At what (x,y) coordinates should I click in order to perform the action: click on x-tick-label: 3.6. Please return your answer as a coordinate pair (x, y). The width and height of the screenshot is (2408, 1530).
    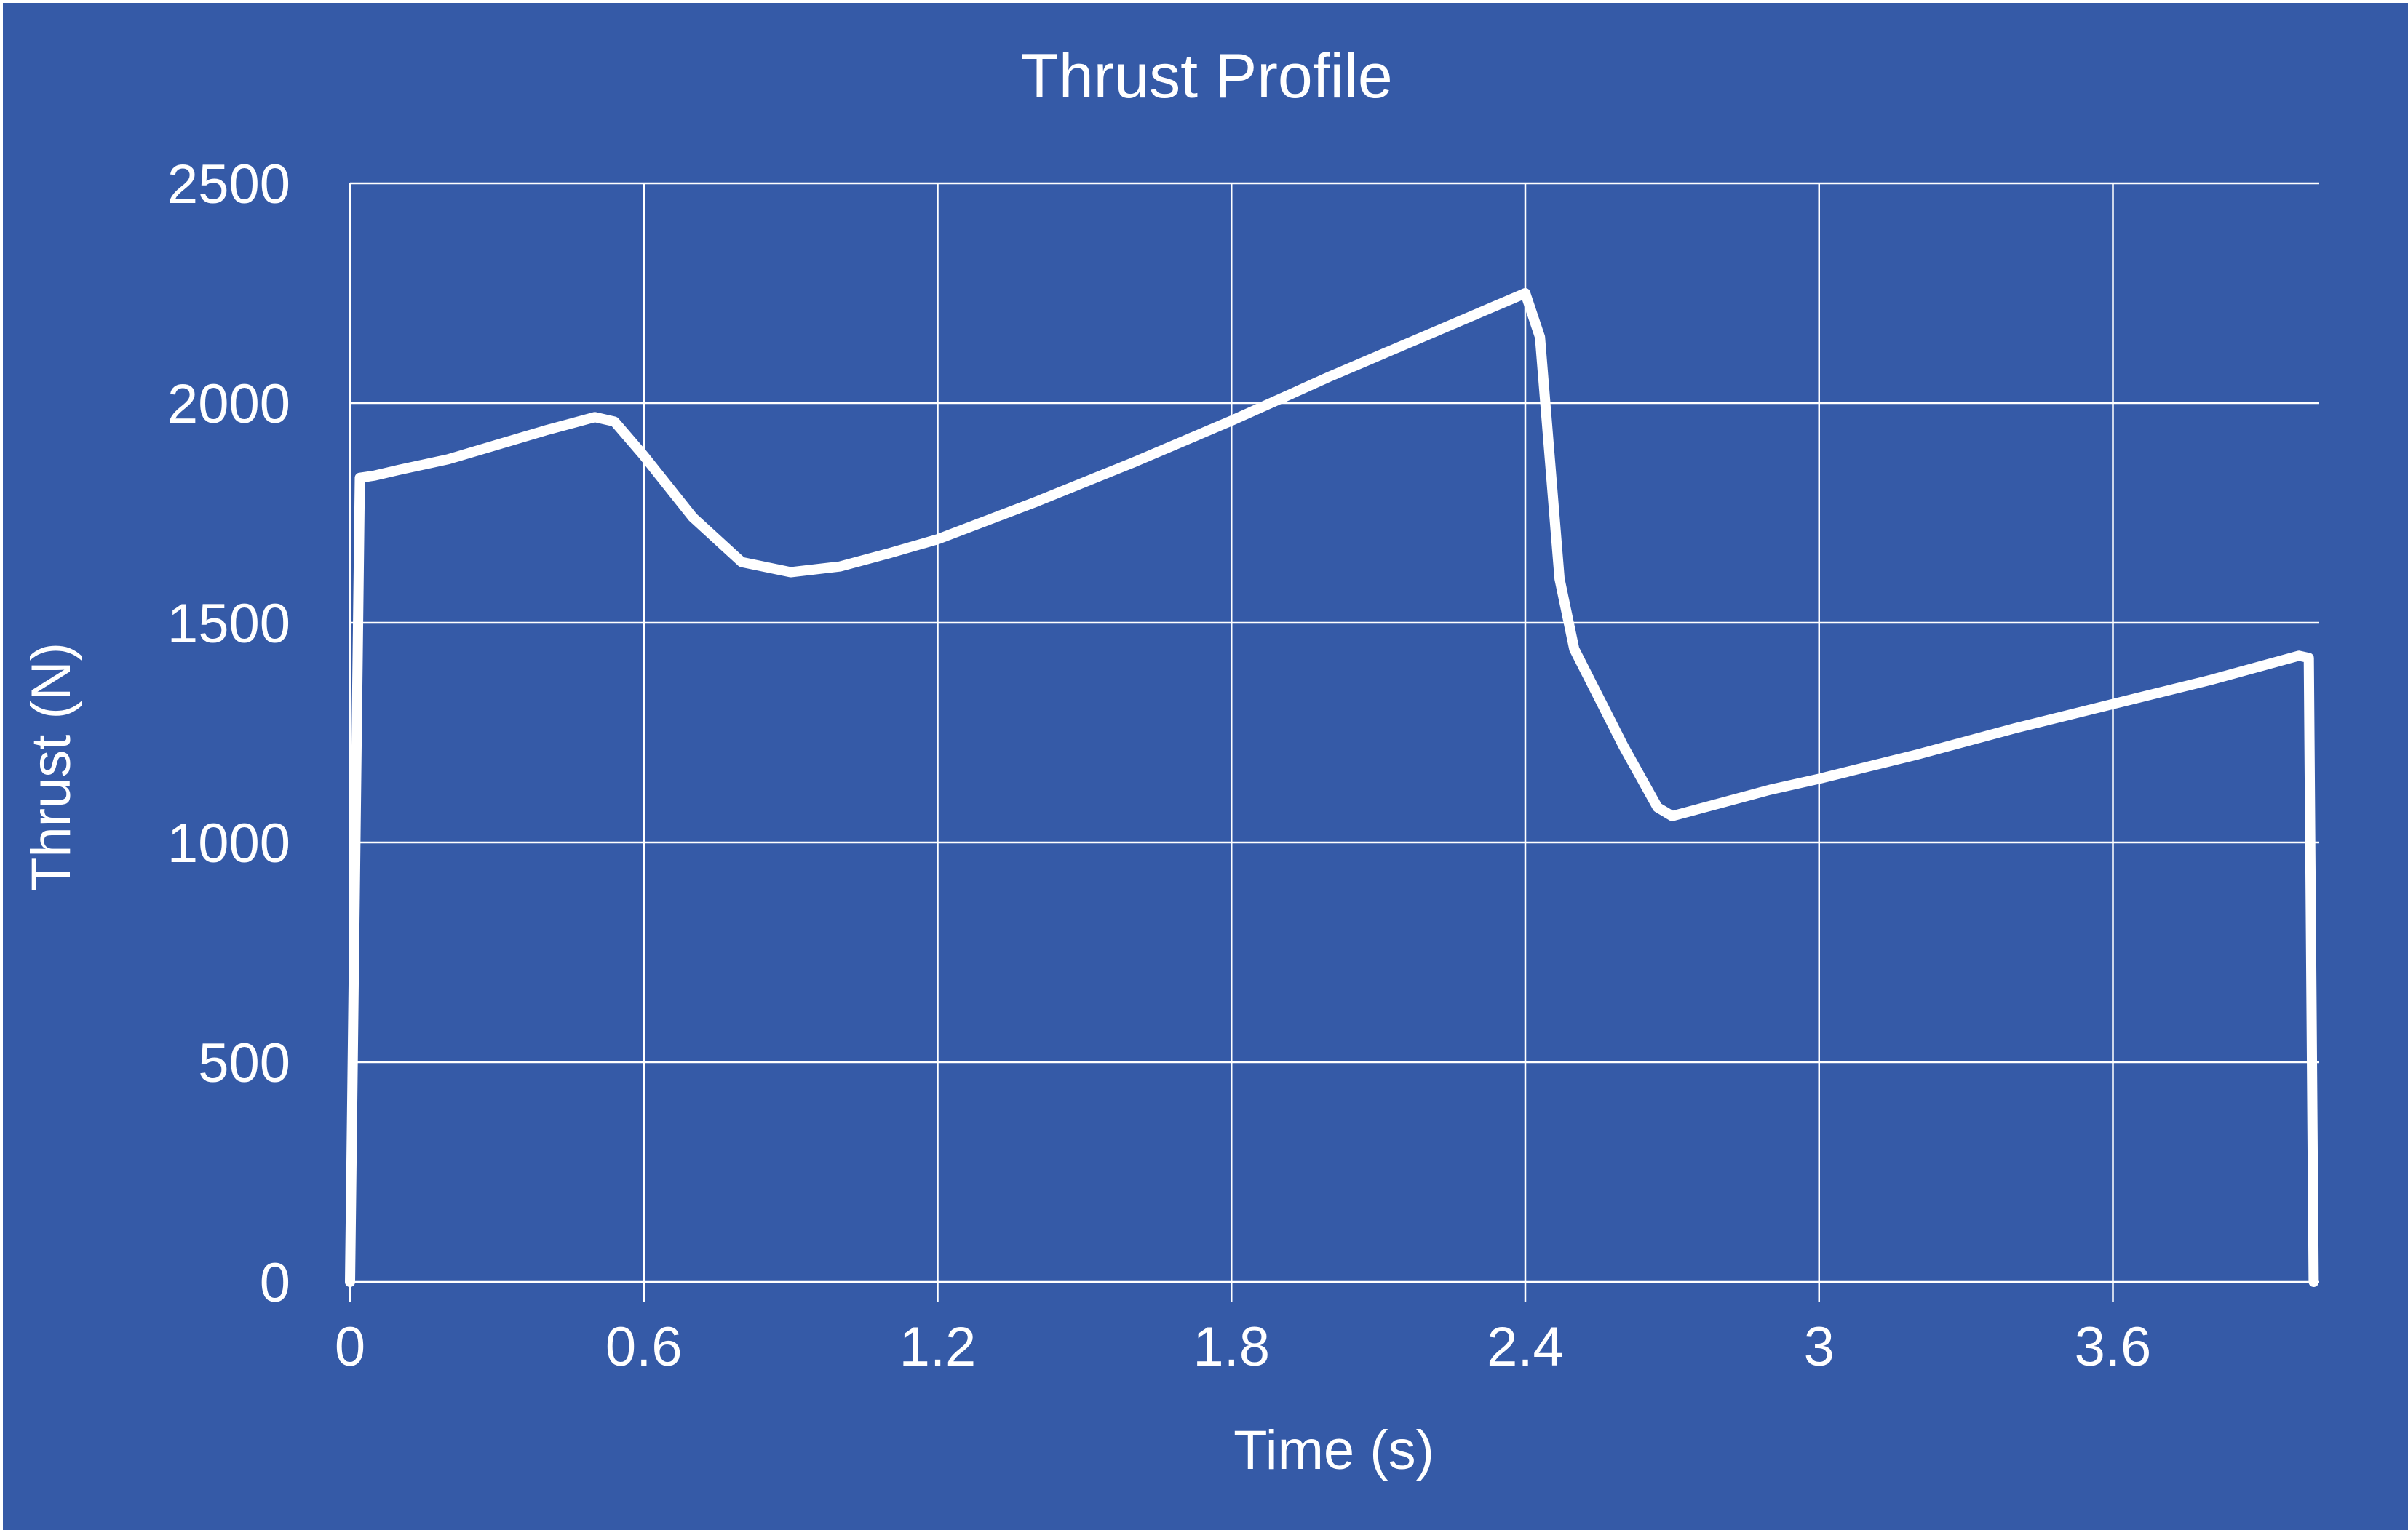
    Looking at the image, I should click on (2113, 1347).